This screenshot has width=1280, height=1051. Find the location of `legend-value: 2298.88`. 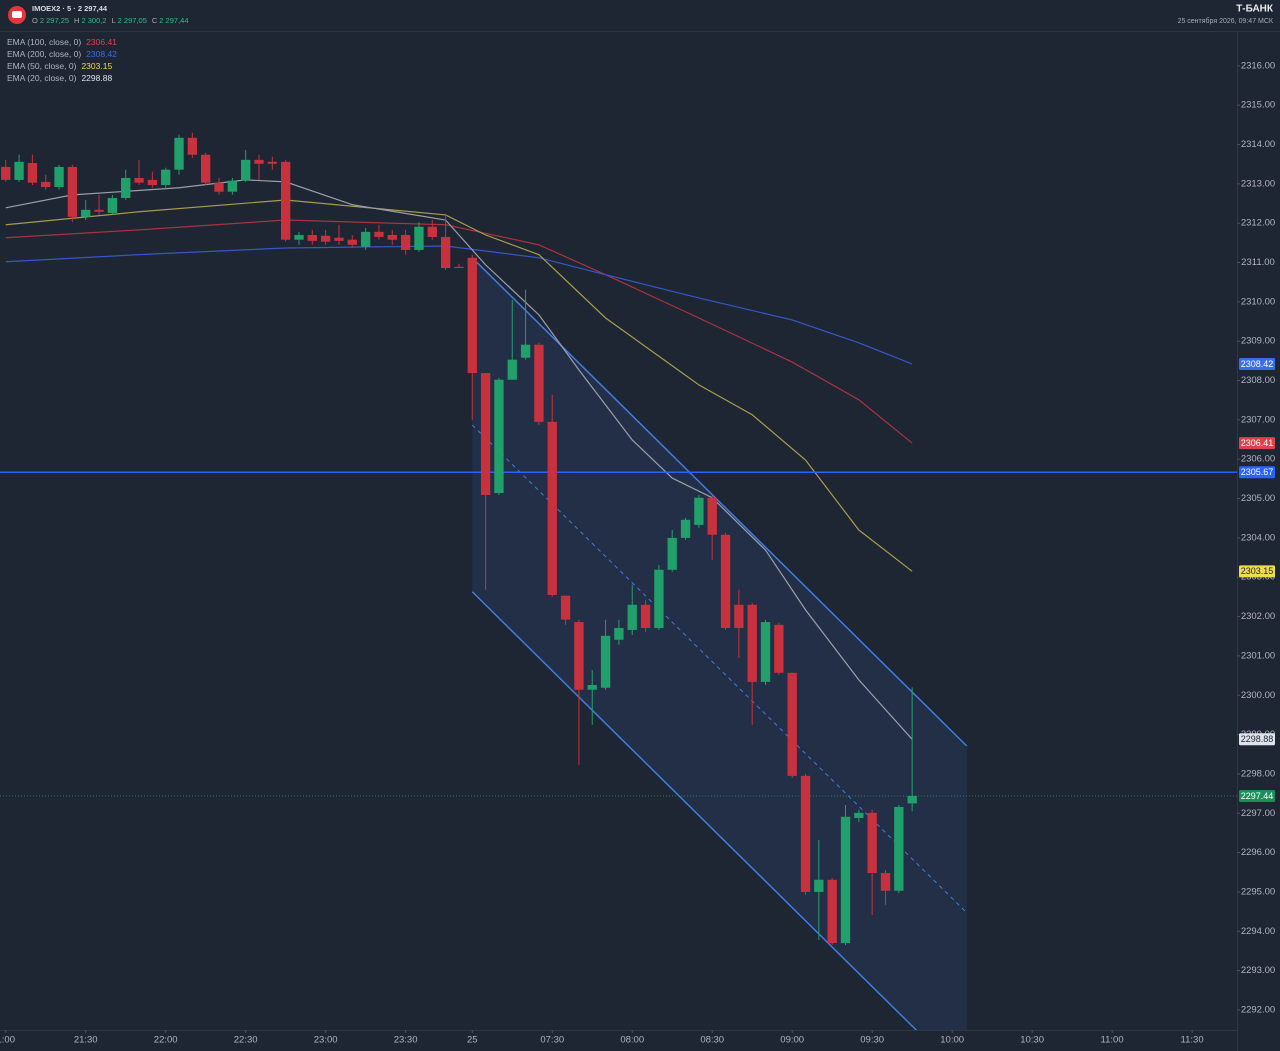

legend-value: 2298.88 is located at coordinates (96, 78).